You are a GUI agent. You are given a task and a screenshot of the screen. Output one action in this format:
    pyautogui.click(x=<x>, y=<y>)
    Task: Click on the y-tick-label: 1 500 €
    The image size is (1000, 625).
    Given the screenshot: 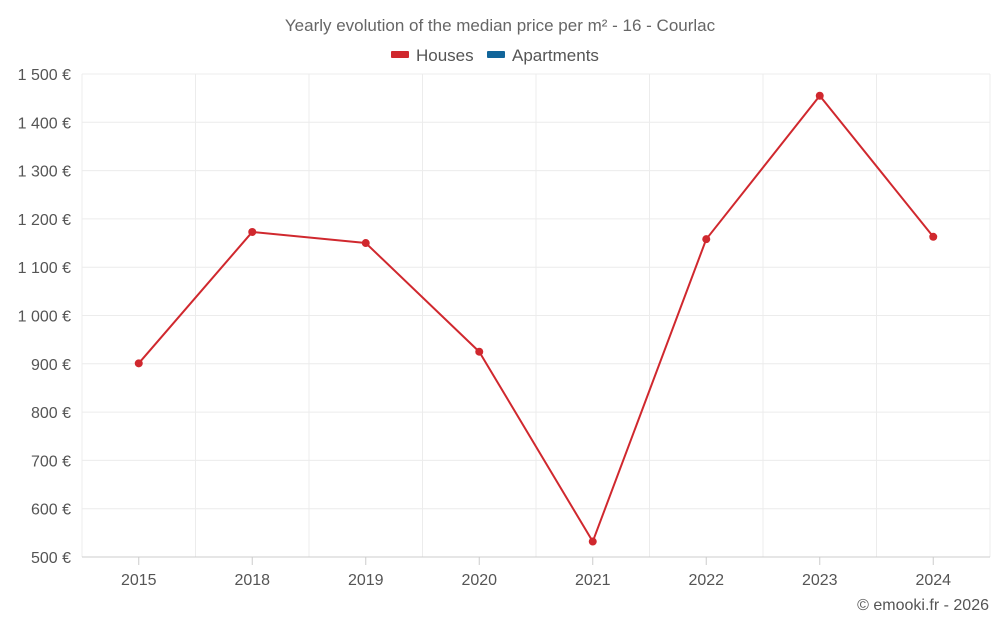 What is the action you would take?
    pyautogui.click(x=44, y=75)
    